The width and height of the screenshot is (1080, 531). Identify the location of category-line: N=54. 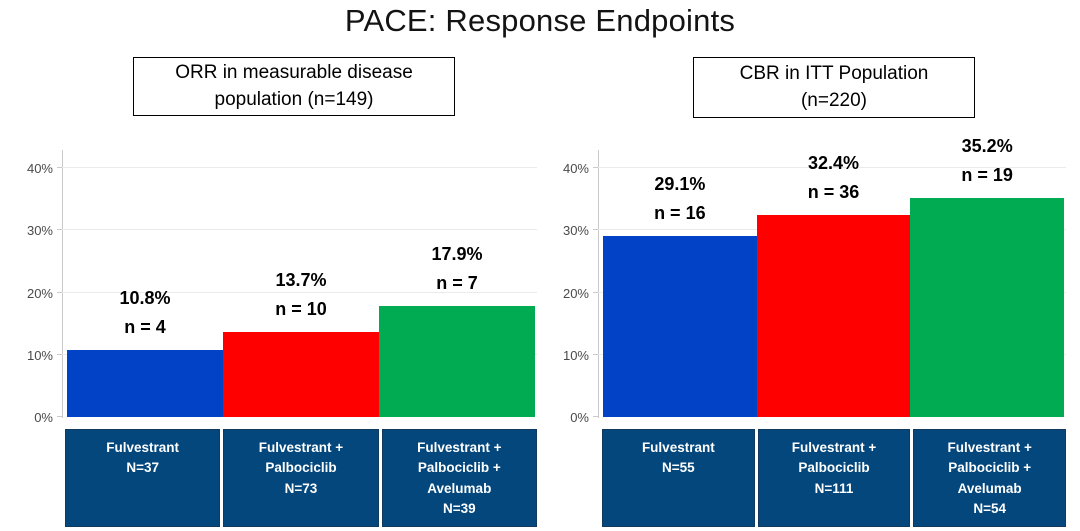
(989, 508).